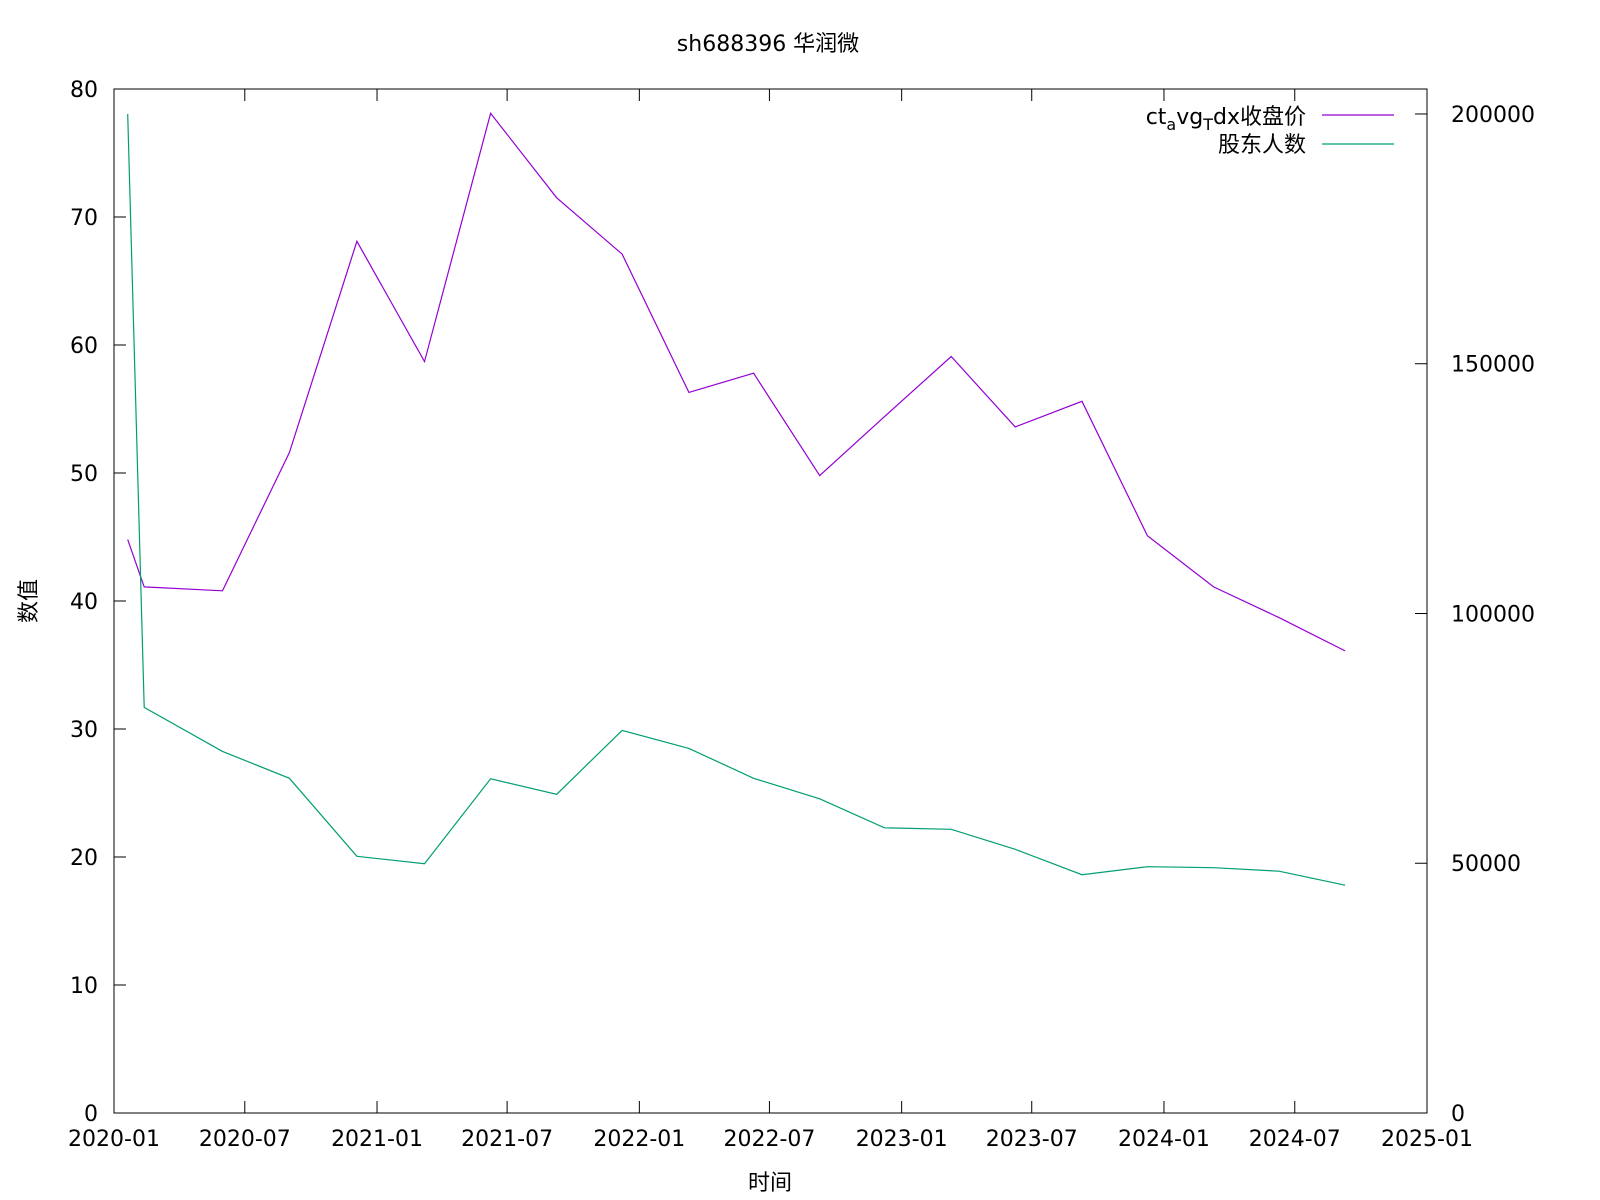 The height and width of the screenshot is (1200, 1600). Describe the element at coordinates (770, 1183) in the screenshot. I see `x-axis-title: 时间` at that location.